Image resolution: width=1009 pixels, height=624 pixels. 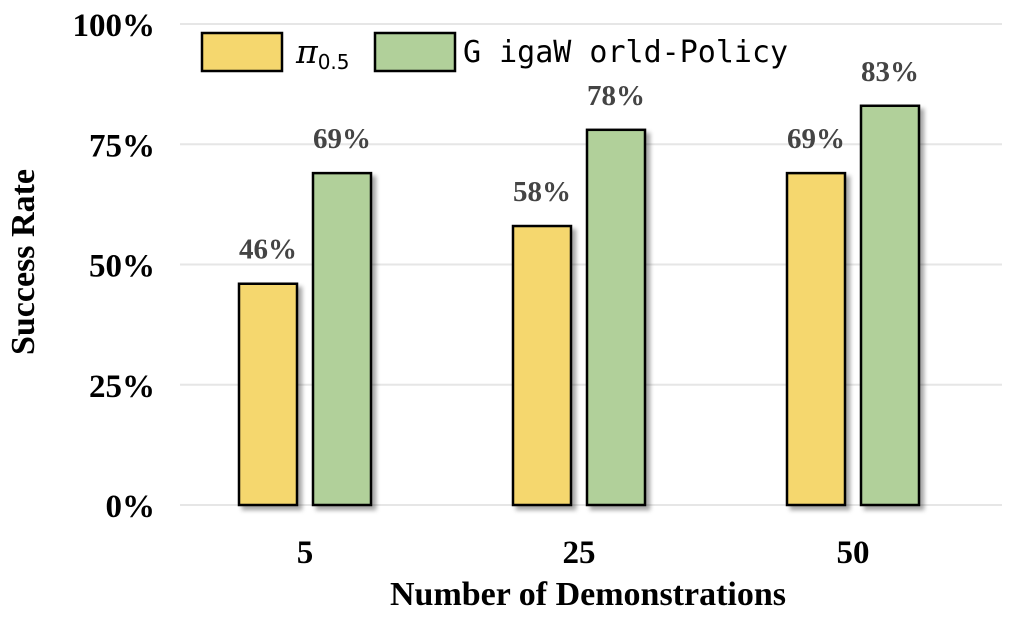 What do you see at coordinates (23, 262) in the screenshot?
I see `y-axis-label: Success Rate` at bounding box center [23, 262].